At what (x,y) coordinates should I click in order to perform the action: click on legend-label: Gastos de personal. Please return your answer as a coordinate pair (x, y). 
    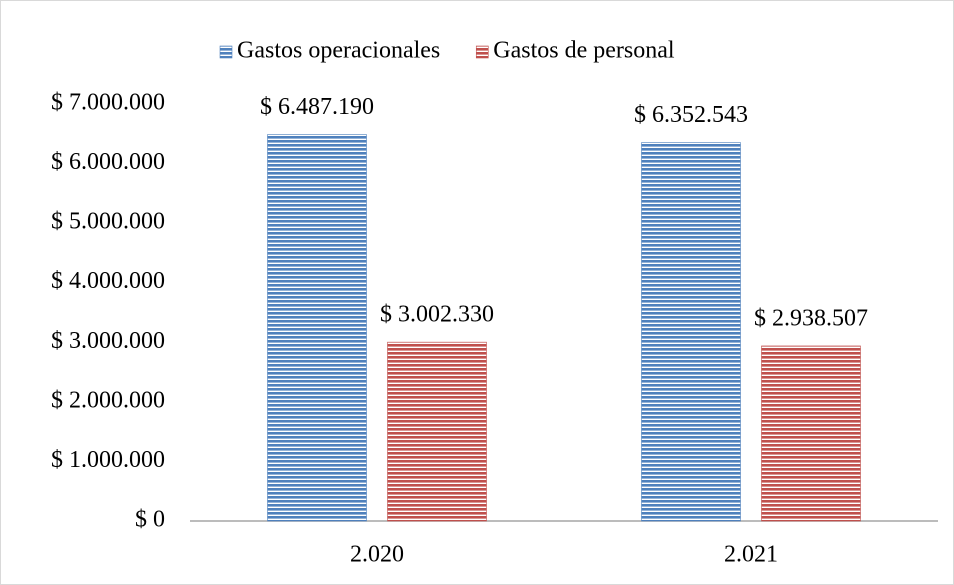
    Looking at the image, I should click on (584, 51).